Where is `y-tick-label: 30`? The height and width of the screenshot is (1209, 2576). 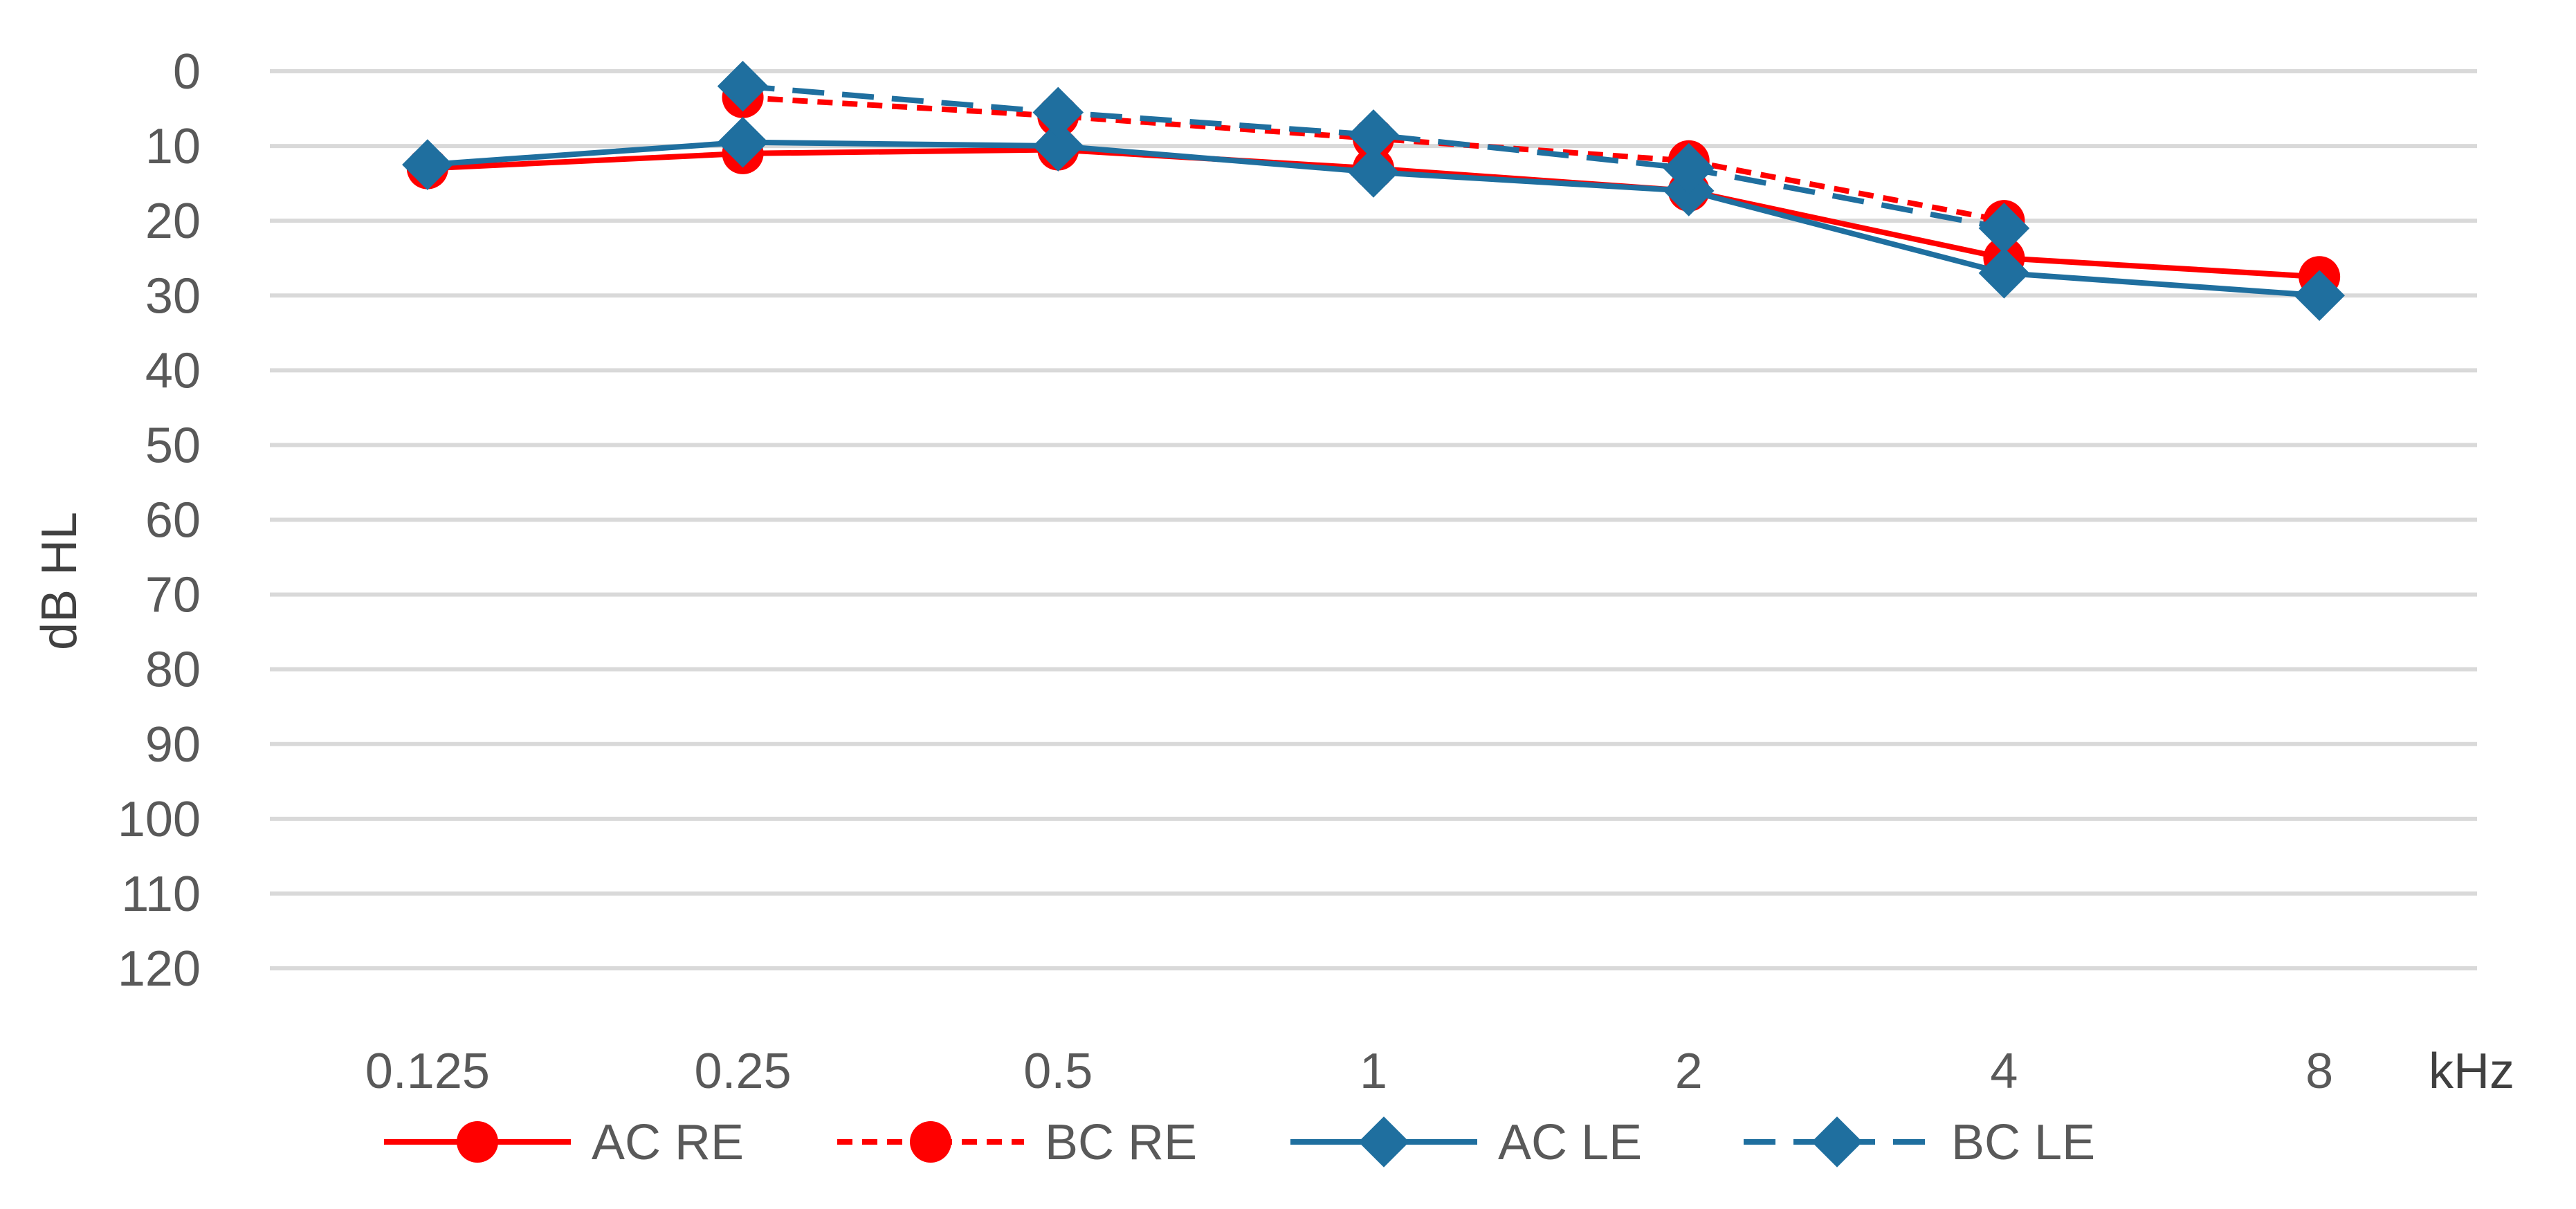 y-tick-label: 30 is located at coordinates (173, 296).